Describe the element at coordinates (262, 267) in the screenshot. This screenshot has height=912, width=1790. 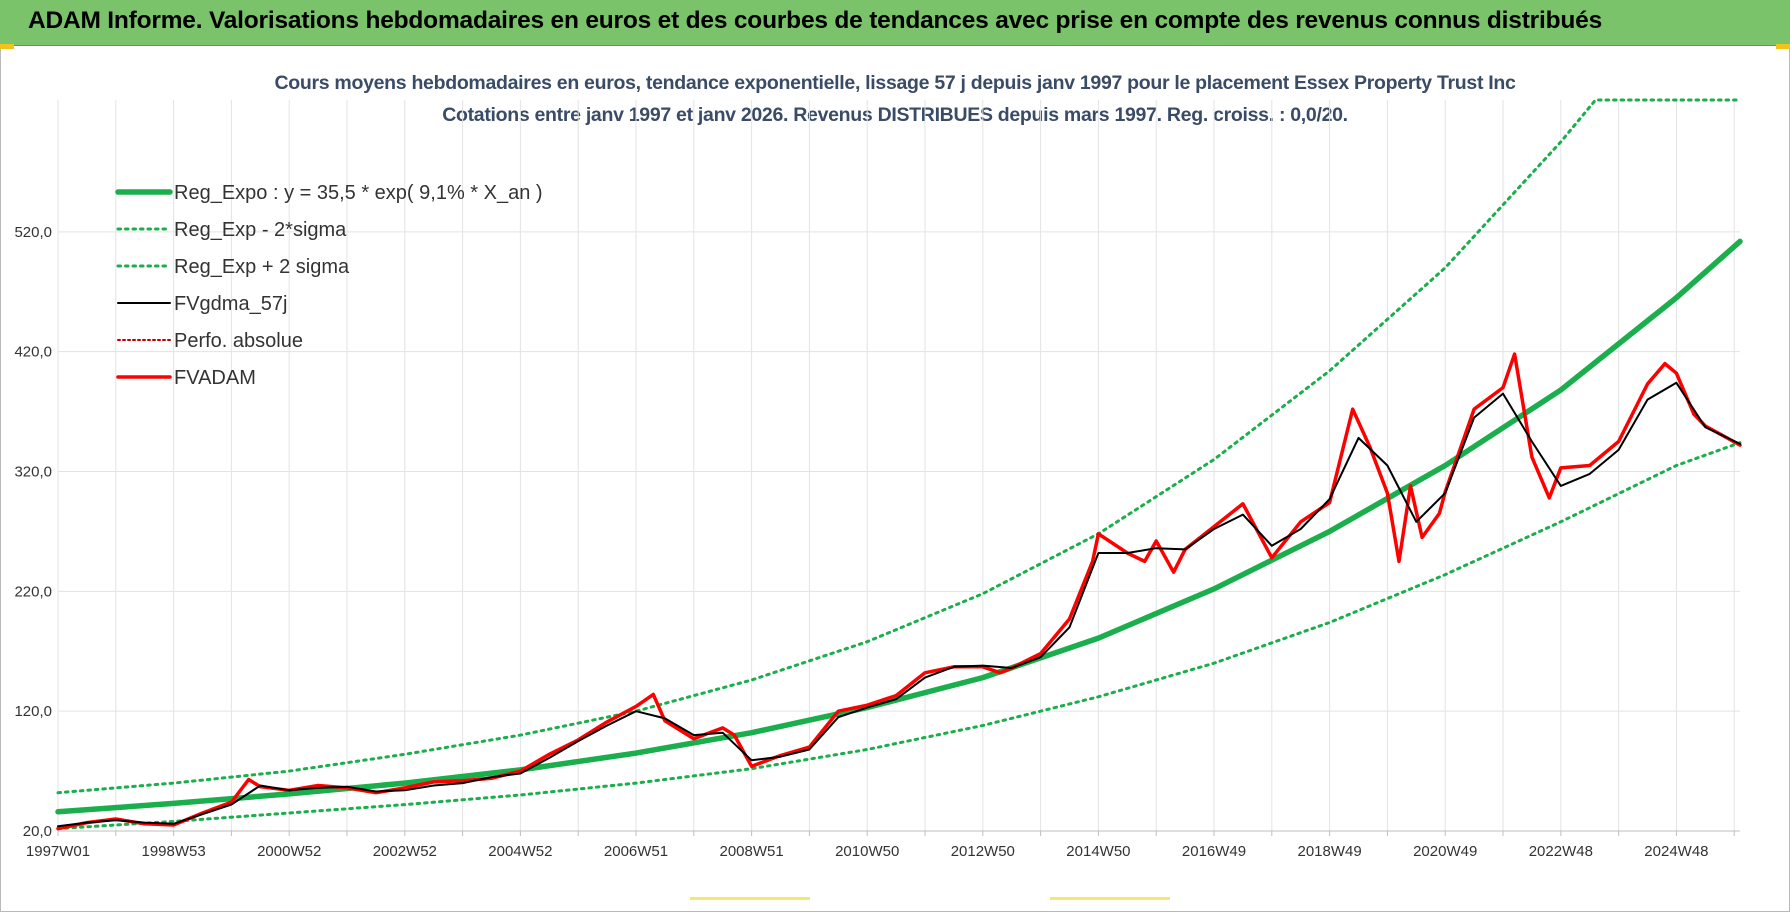
I see `legend-label-2: Reg_Exp + 2 sigma` at that location.